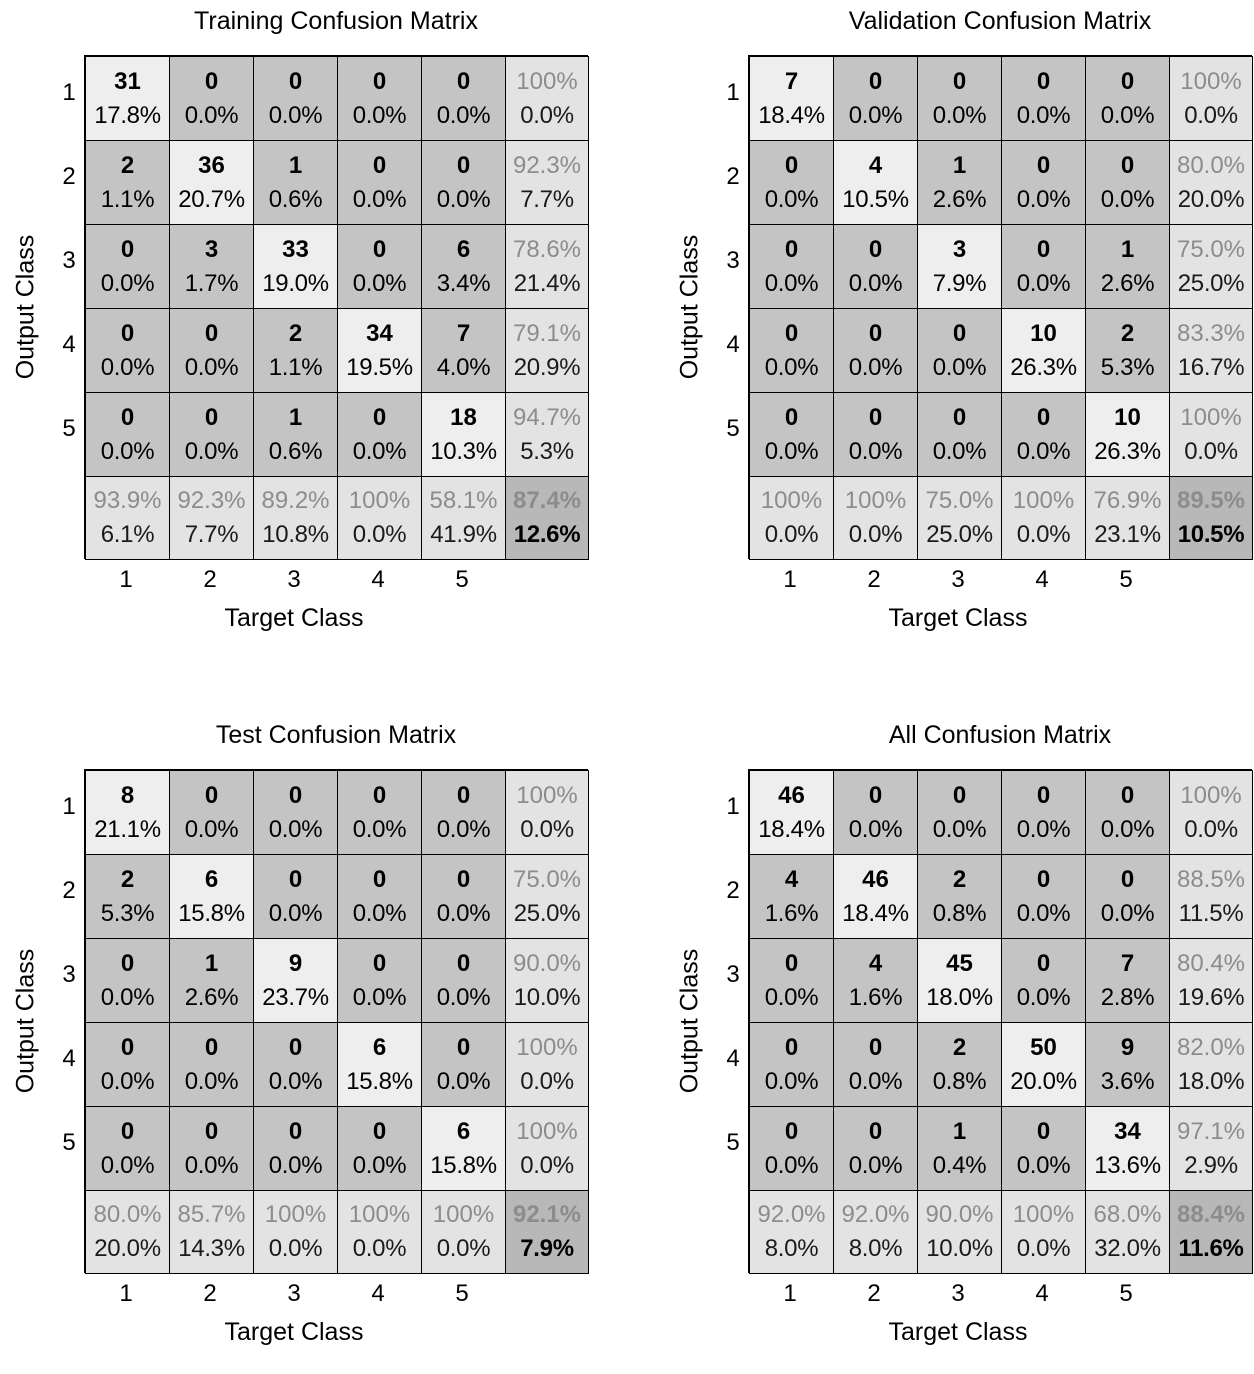 The image size is (1254, 1374). Describe the element at coordinates (211, 1232) in the screenshot. I see `column-summary-cell: 85.7% 14.3%` at that location.